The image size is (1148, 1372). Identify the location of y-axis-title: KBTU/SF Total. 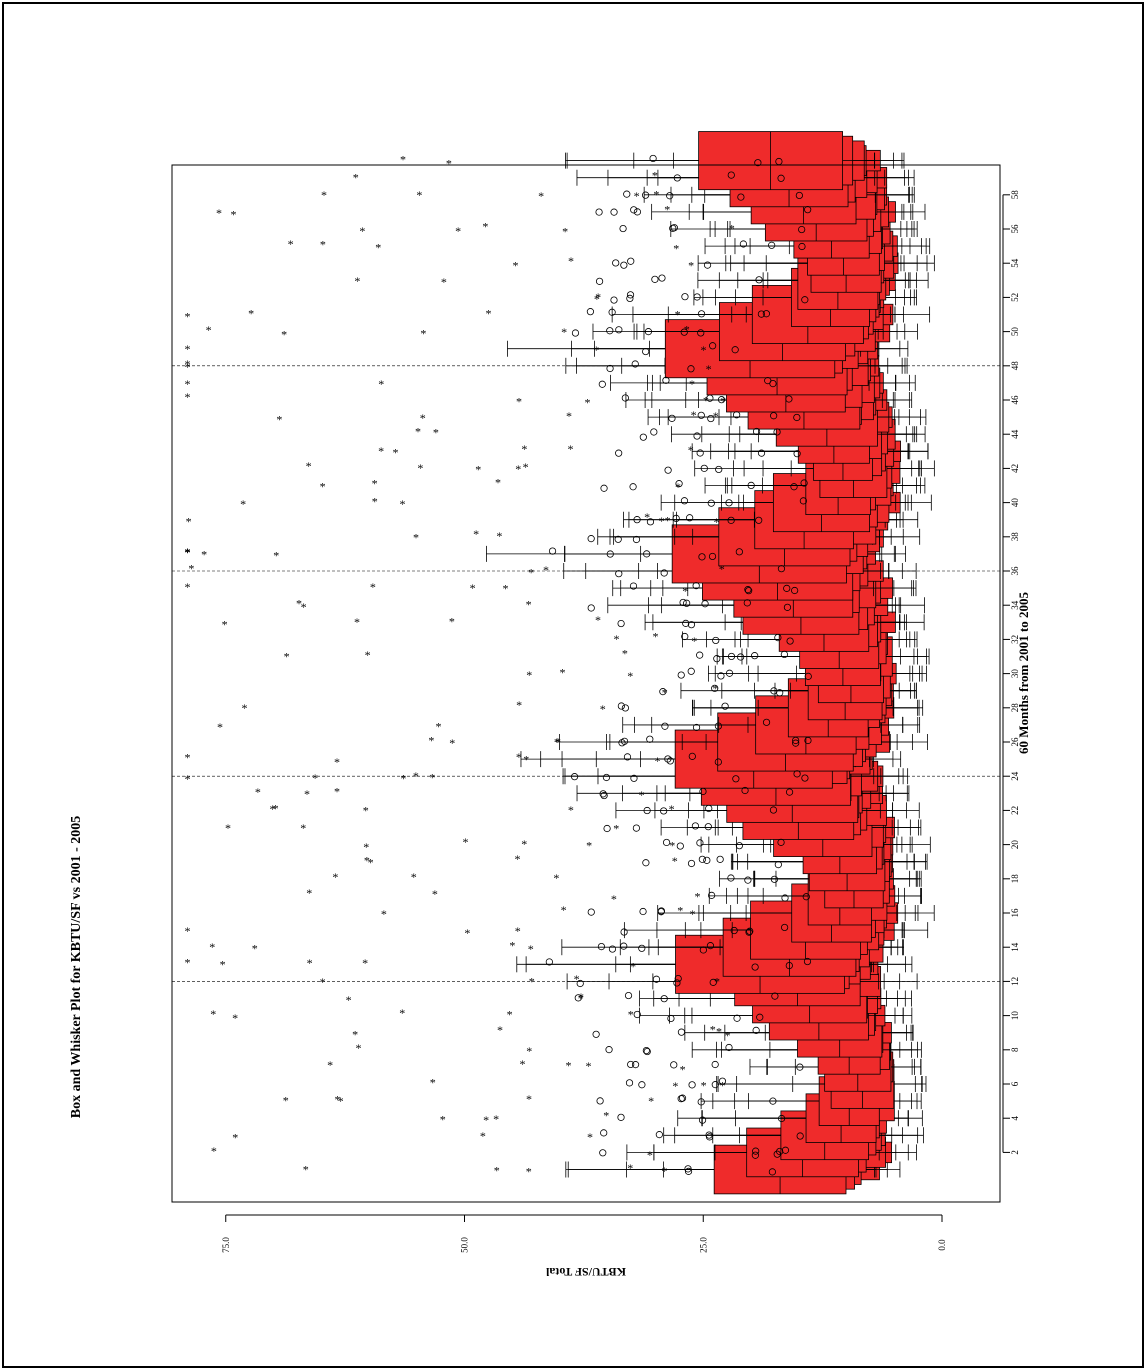
(585, 1272).